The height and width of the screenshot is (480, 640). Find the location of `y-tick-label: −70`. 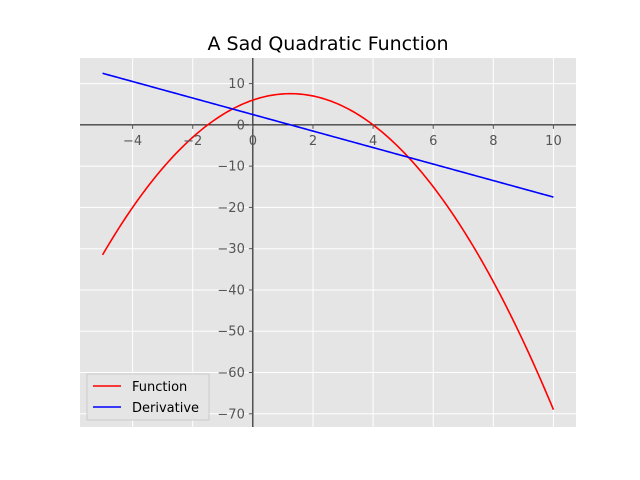

y-tick-label: −70 is located at coordinates (230, 414).